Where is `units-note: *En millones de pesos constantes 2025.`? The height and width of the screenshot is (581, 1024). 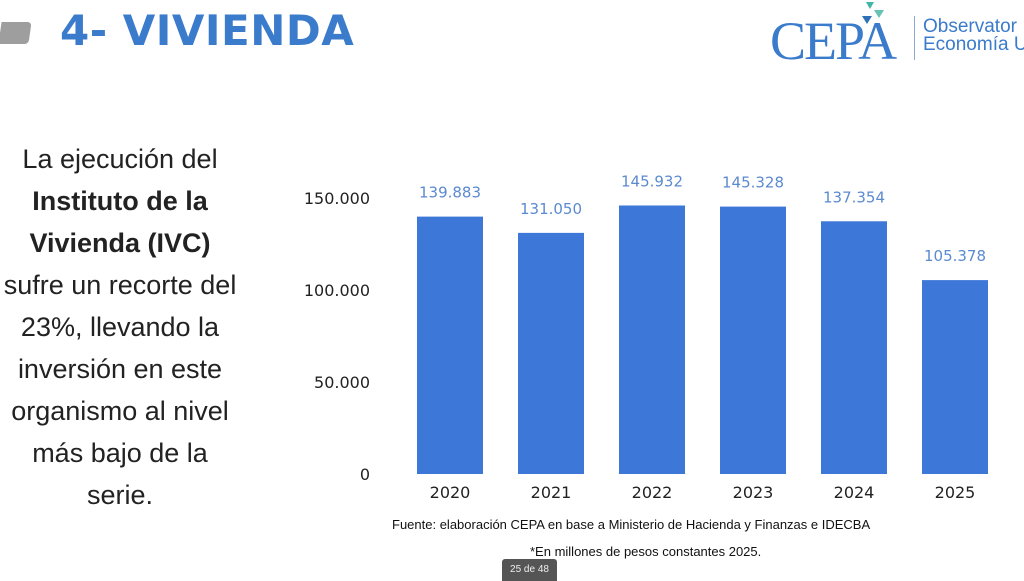
units-note: *En millones de pesos constantes 2025. is located at coordinates (646, 551).